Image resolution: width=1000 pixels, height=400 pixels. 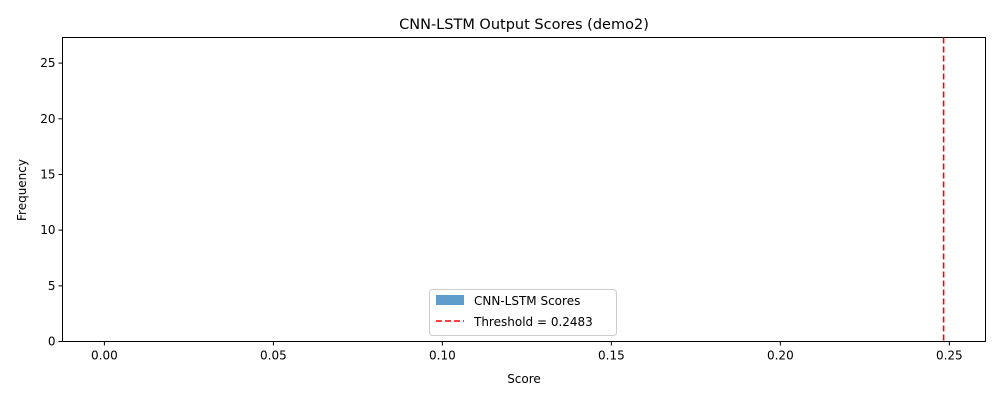 I want to click on y-tick-label: 10, so click(x=47, y=230).